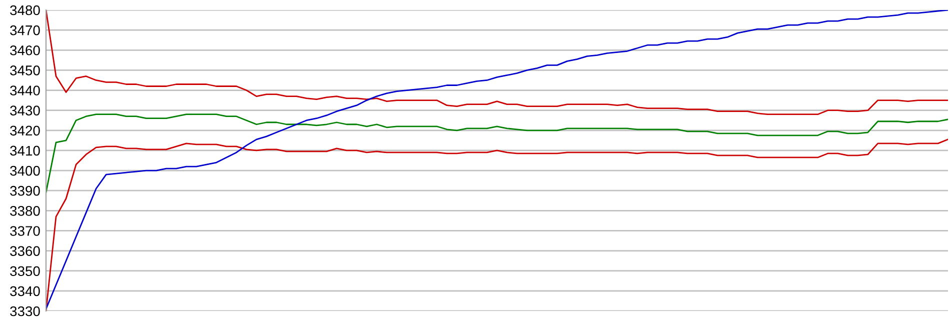  What do you see at coordinates (25, 91) in the screenshot?
I see `y-tick-label: 3440` at bounding box center [25, 91].